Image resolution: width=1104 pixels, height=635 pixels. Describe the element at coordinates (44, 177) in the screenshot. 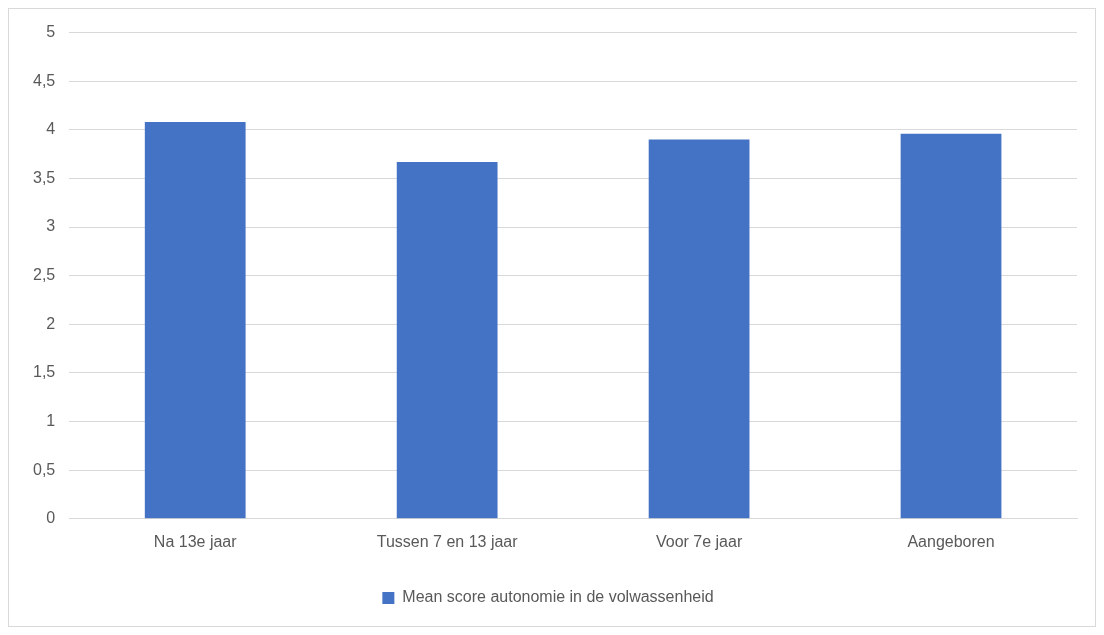

I see `y-tick-label: 3,5` at that location.